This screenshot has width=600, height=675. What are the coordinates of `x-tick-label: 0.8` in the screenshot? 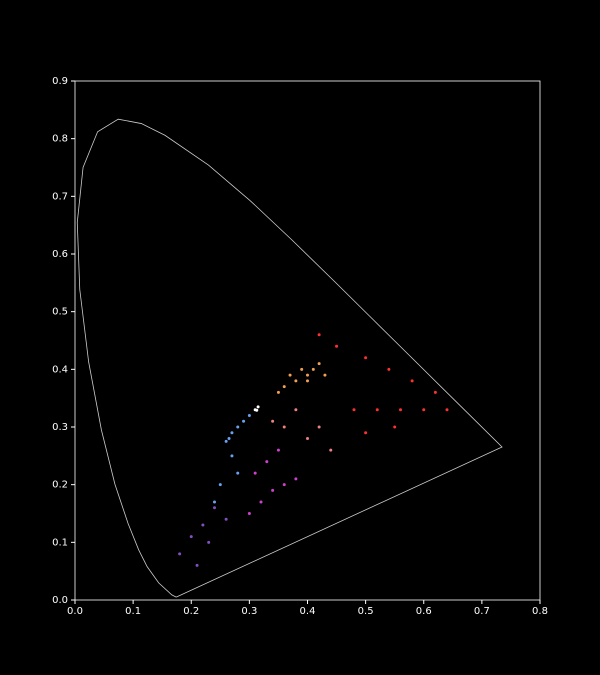 It's located at (540, 611).